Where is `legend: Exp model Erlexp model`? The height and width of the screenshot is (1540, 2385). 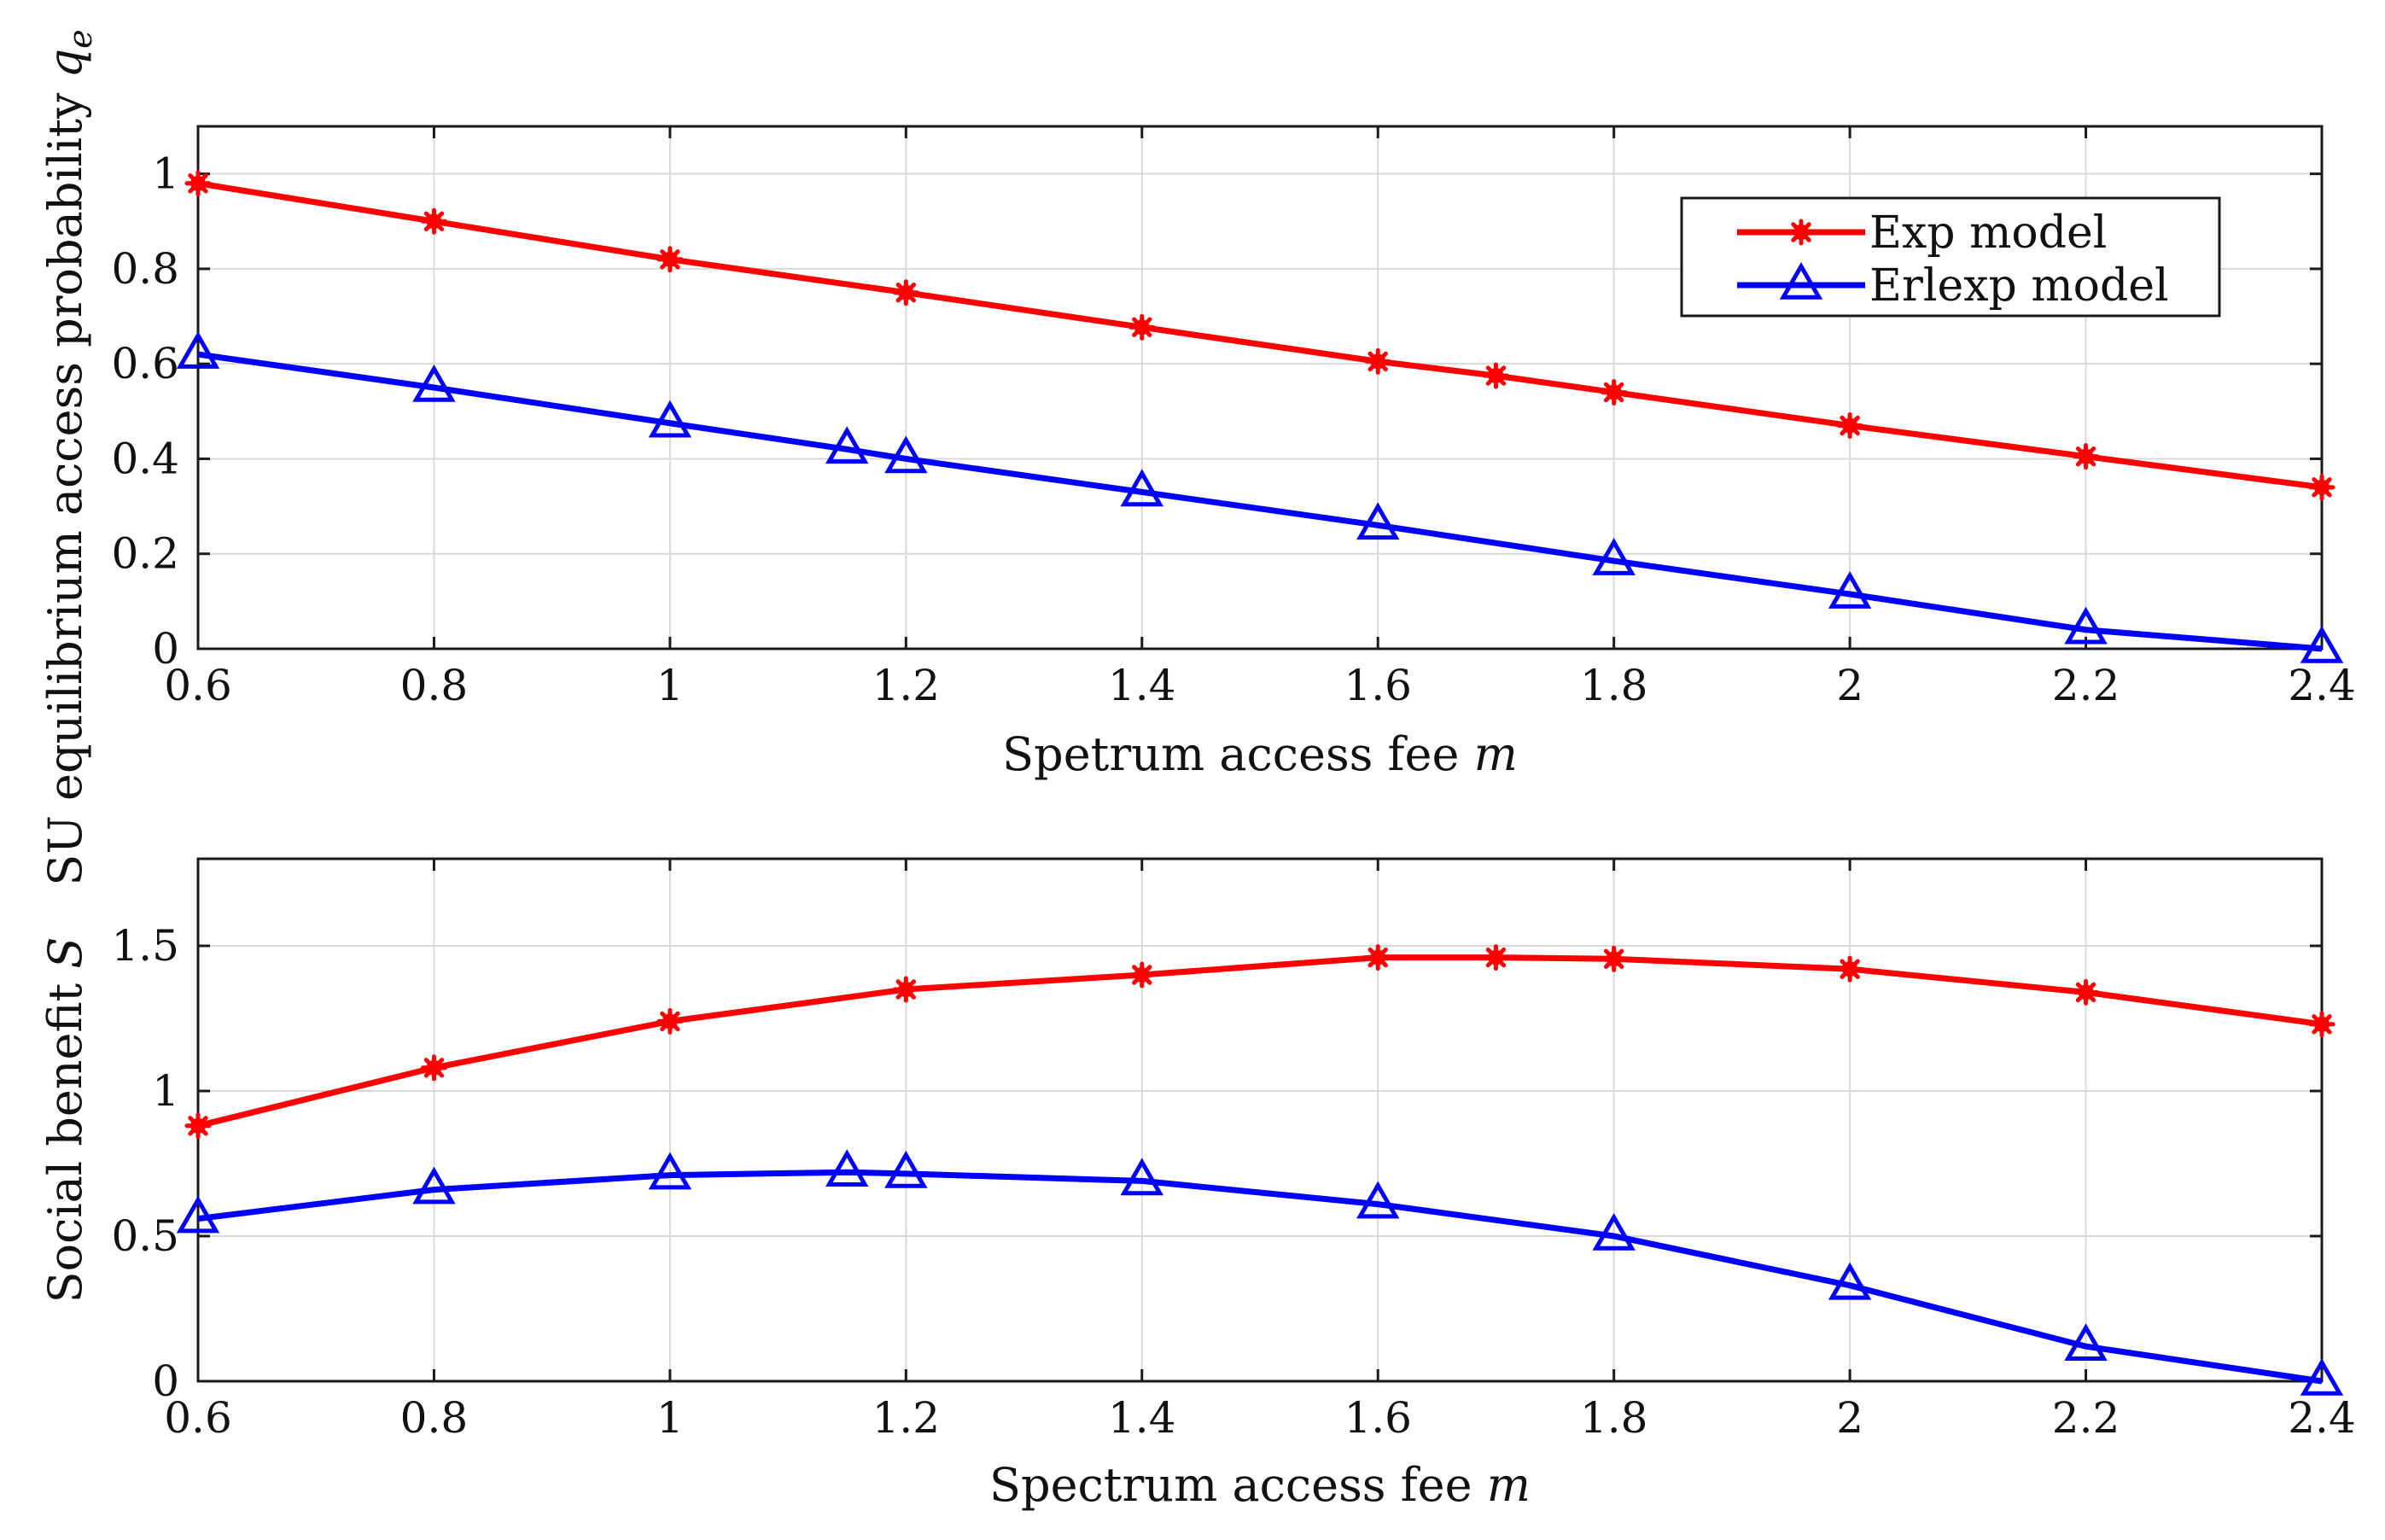
legend: Exp model Erlexp model is located at coordinates (1951, 257).